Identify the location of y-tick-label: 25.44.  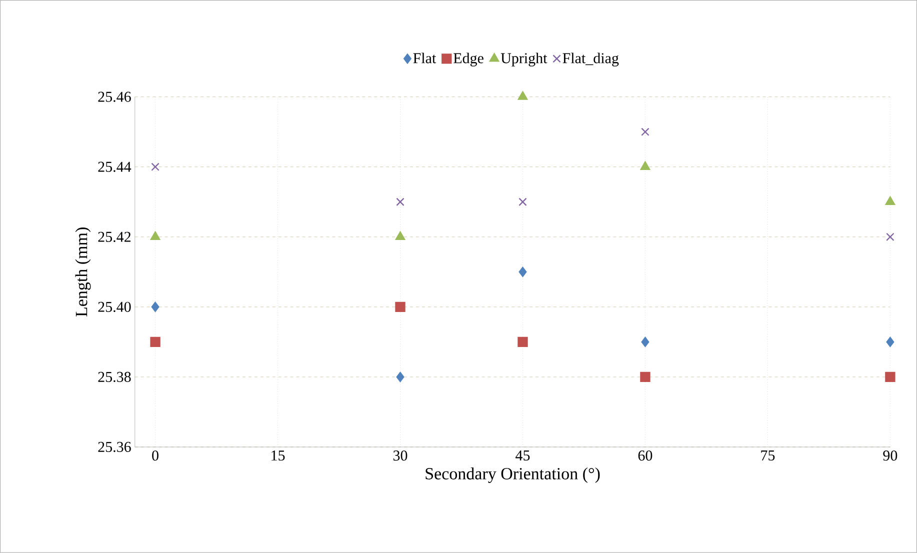
(115, 167).